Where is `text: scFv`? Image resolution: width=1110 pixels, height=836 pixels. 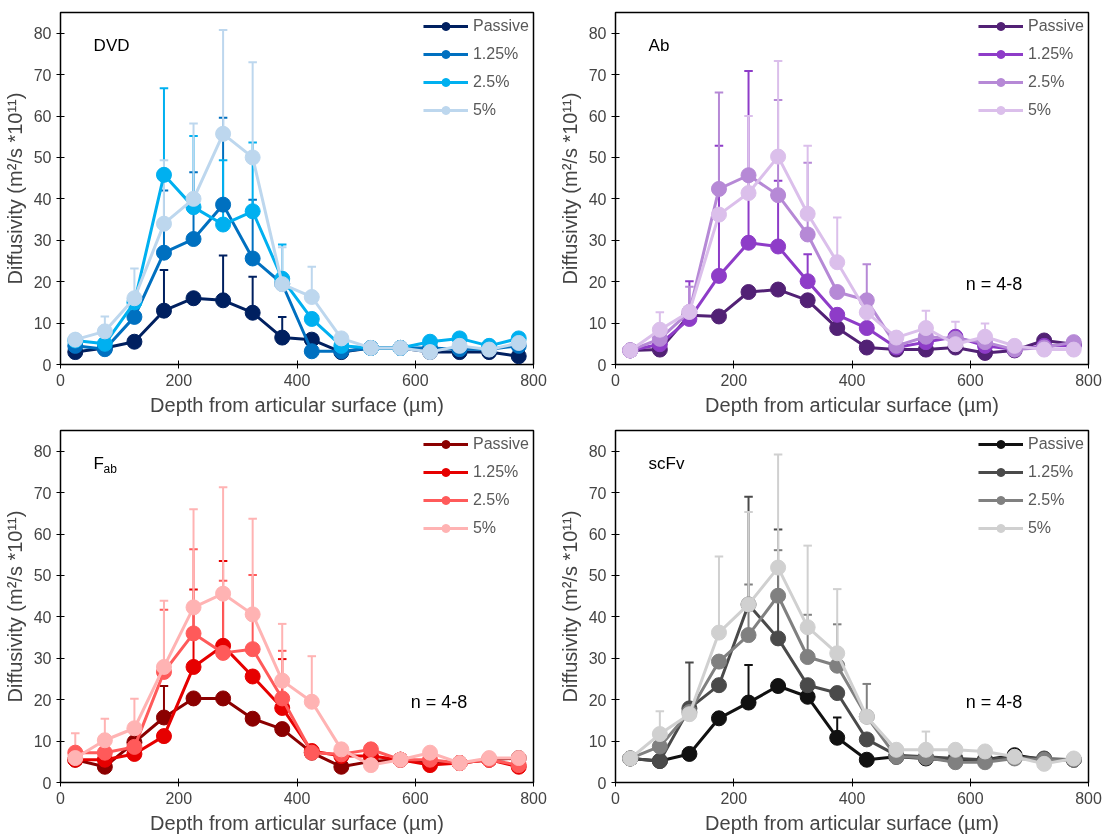 text: scFv is located at coordinates (666, 463).